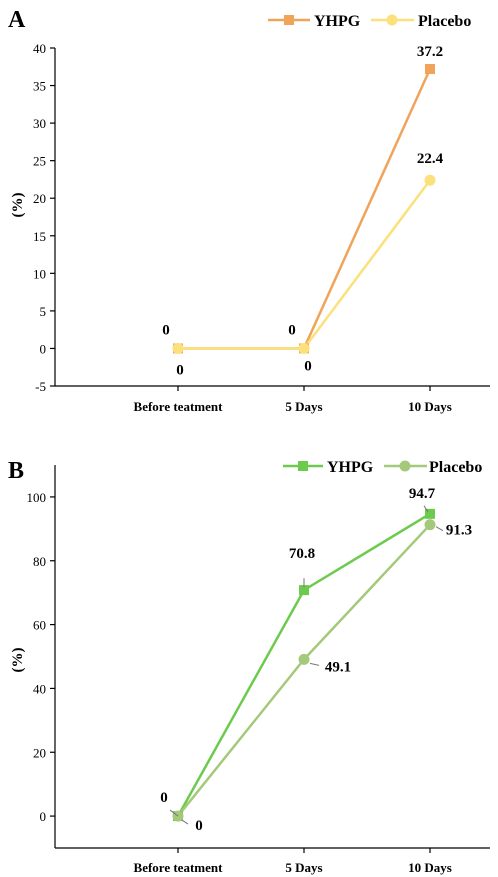 The width and height of the screenshot is (498, 877). I want to click on y-tick-label: 15, so click(39, 236).